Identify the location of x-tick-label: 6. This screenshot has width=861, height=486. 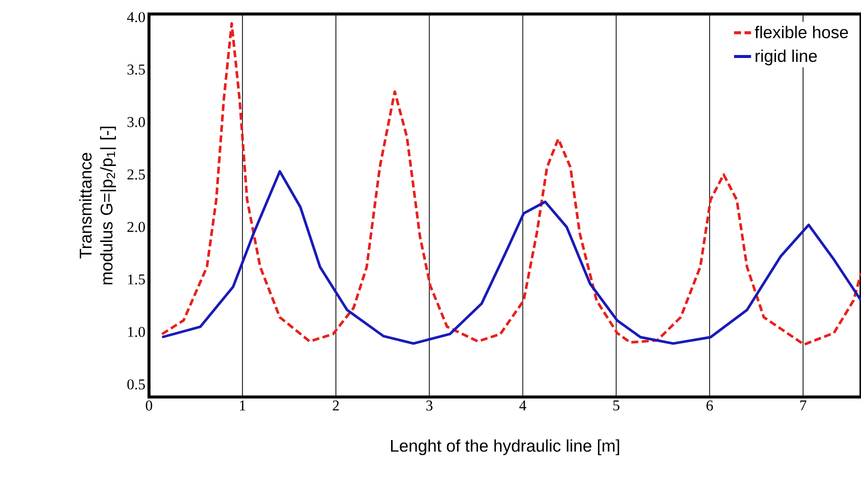
(709, 405).